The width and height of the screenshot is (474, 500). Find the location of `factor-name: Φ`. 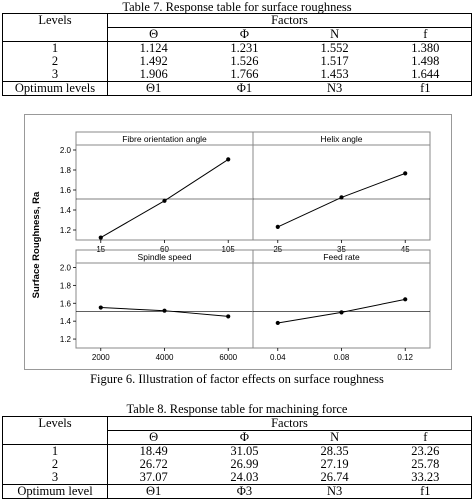

factor-name: Φ is located at coordinates (244, 34).